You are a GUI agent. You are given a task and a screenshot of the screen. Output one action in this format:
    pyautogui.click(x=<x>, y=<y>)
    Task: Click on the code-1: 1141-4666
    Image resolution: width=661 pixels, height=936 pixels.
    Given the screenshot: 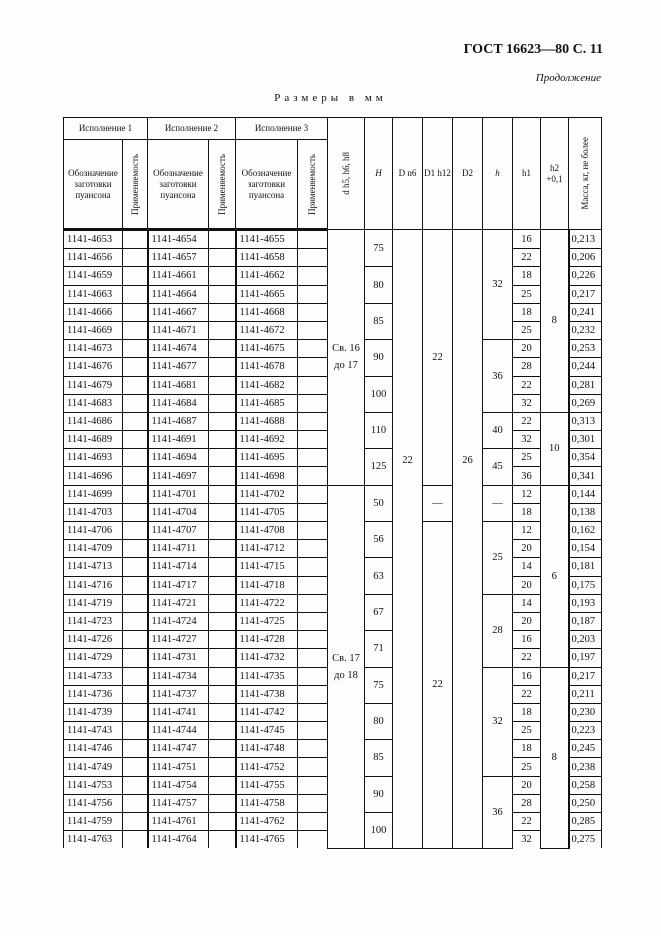 What is the action you would take?
    pyautogui.click(x=93, y=312)
    